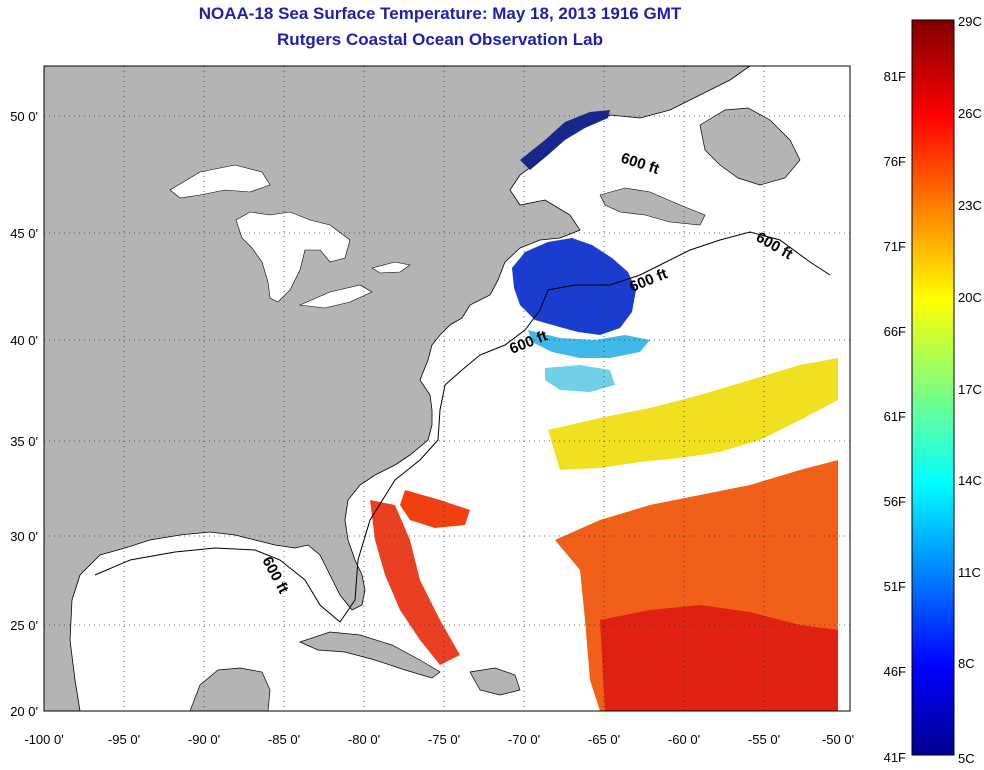 This screenshot has width=984, height=770. Describe the element at coordinates (565, 140) in the screenshot. I see `sst-gulf-st-lawrence` at that location.